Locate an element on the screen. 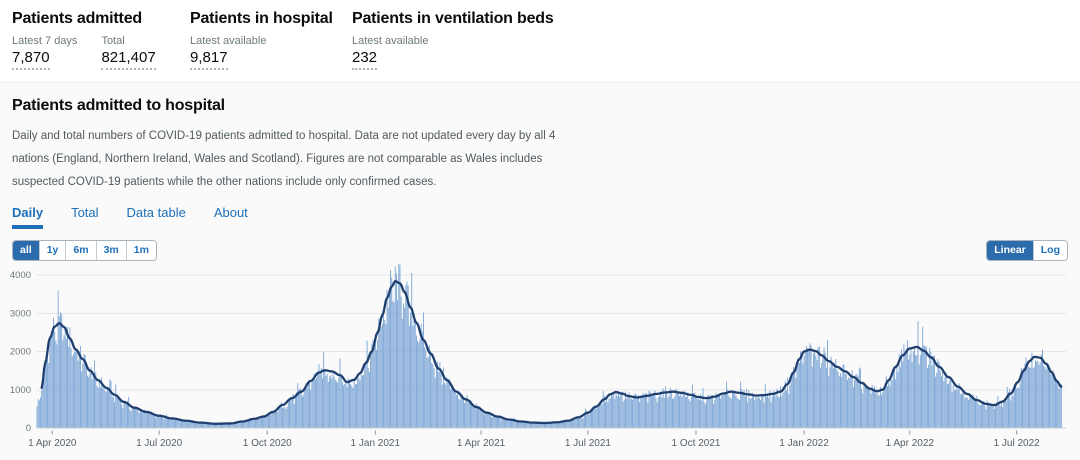  metric-latest-7-days: Latest 7 days 7,870 is located at coordinates (44, 52).